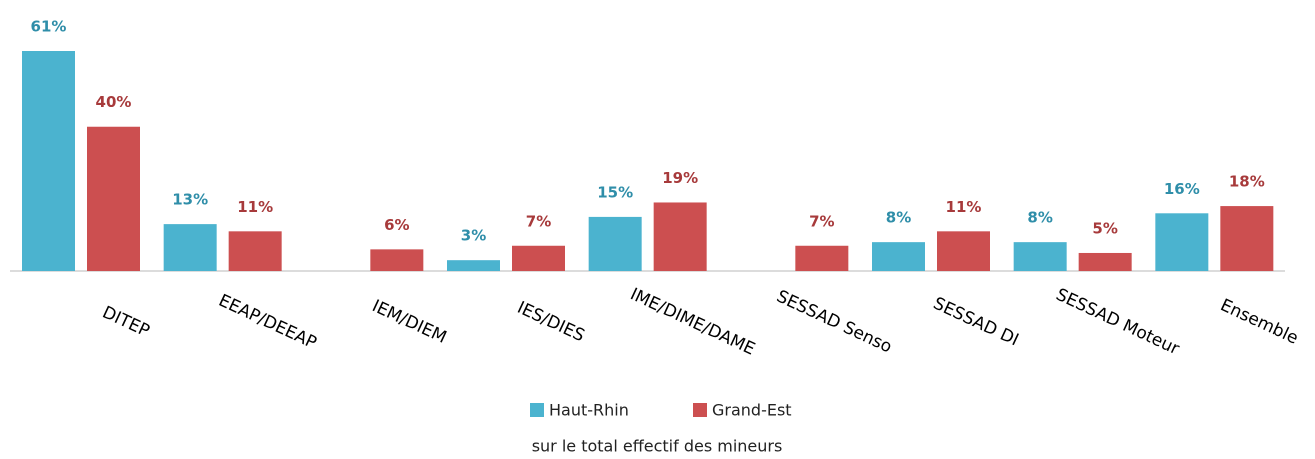 Image resolution: width=1315 pixels, height=459 pixels. I want to click on x-tick-label: EEAP/DEEAP, so click(267, 322).